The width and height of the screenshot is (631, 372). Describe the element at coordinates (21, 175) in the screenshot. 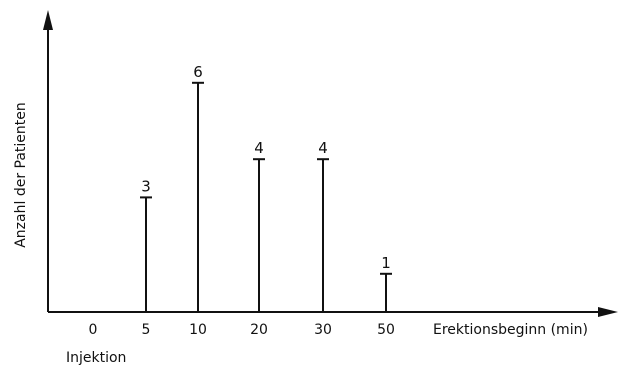

I see `y-axis-label: Anzahl der Patienten` at that location.